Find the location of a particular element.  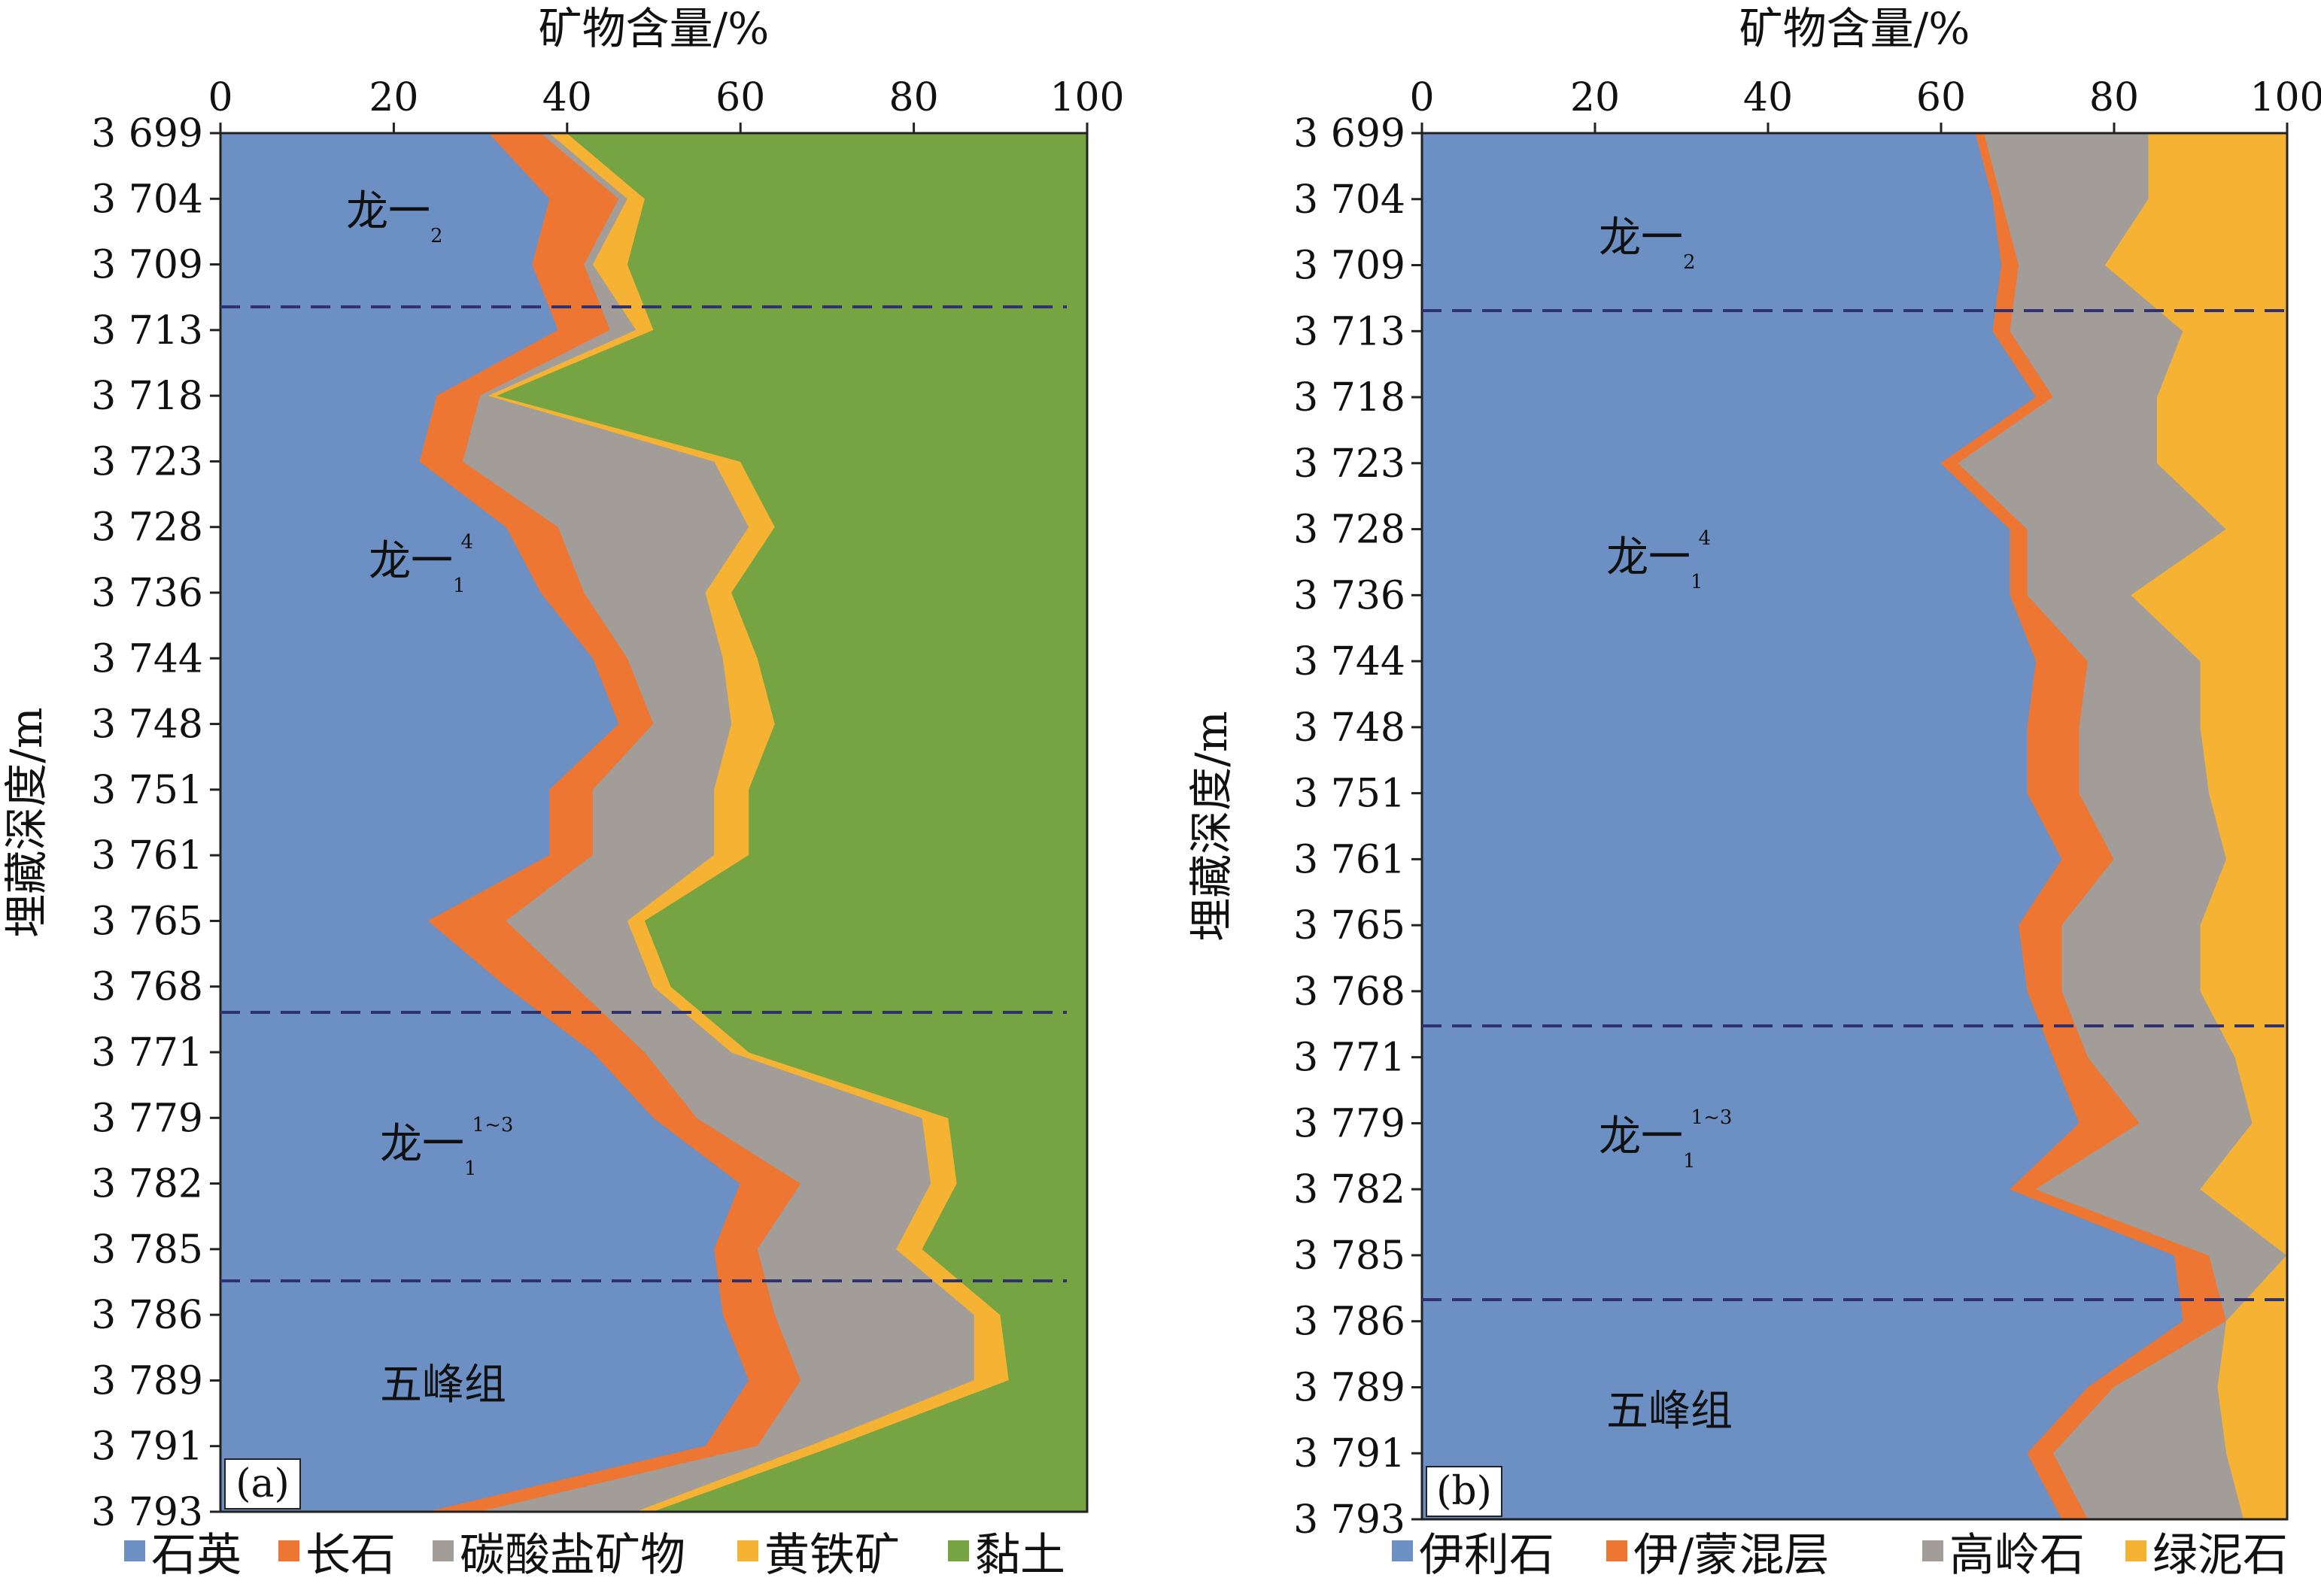

legend-label: 碳酸盐矿物 is located at coordinates (572, 1555).